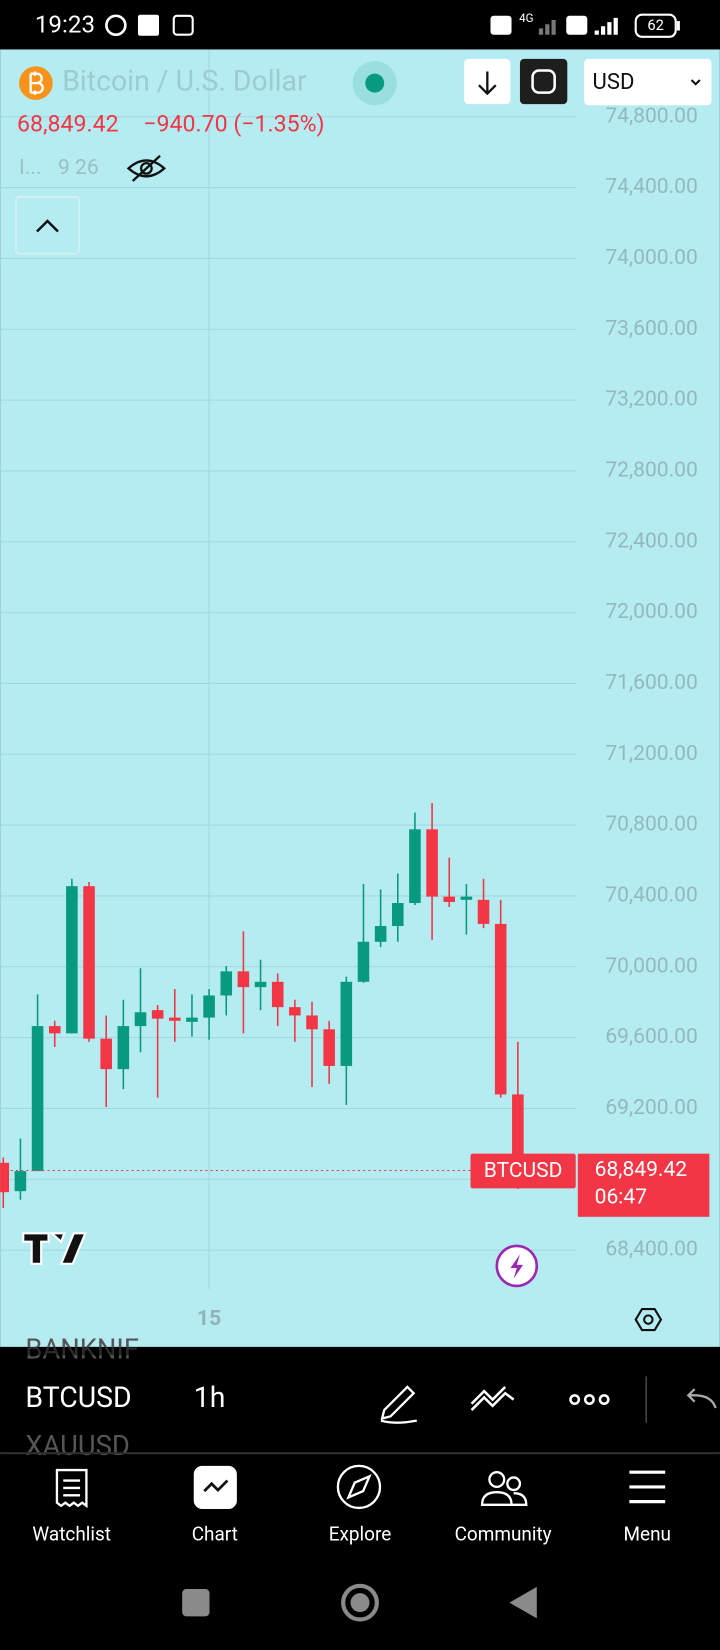 The image size is (720, 1650). I want to click on y-tick-label: 74,400.00, so click(651, 186).